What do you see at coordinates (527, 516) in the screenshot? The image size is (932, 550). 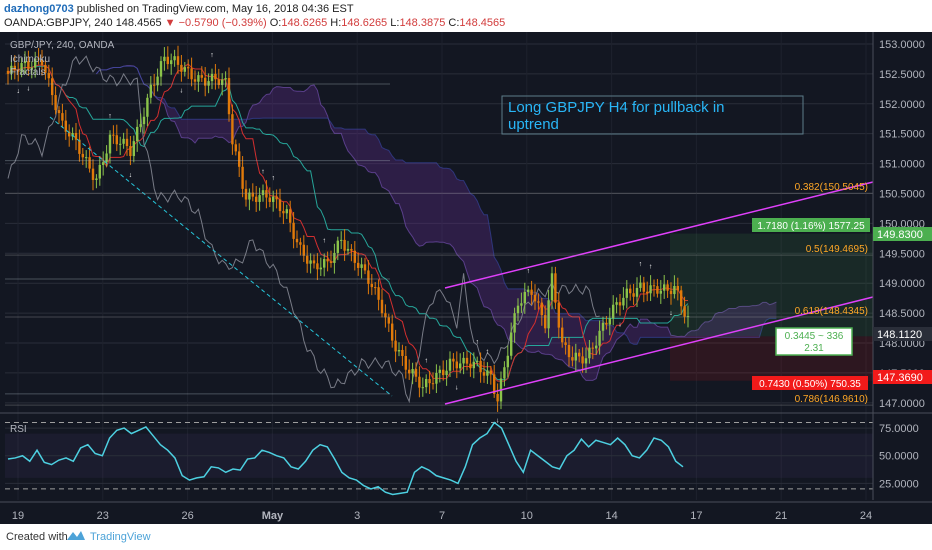 I see `x-tick-label: 10` at bounding box center [527, 516].